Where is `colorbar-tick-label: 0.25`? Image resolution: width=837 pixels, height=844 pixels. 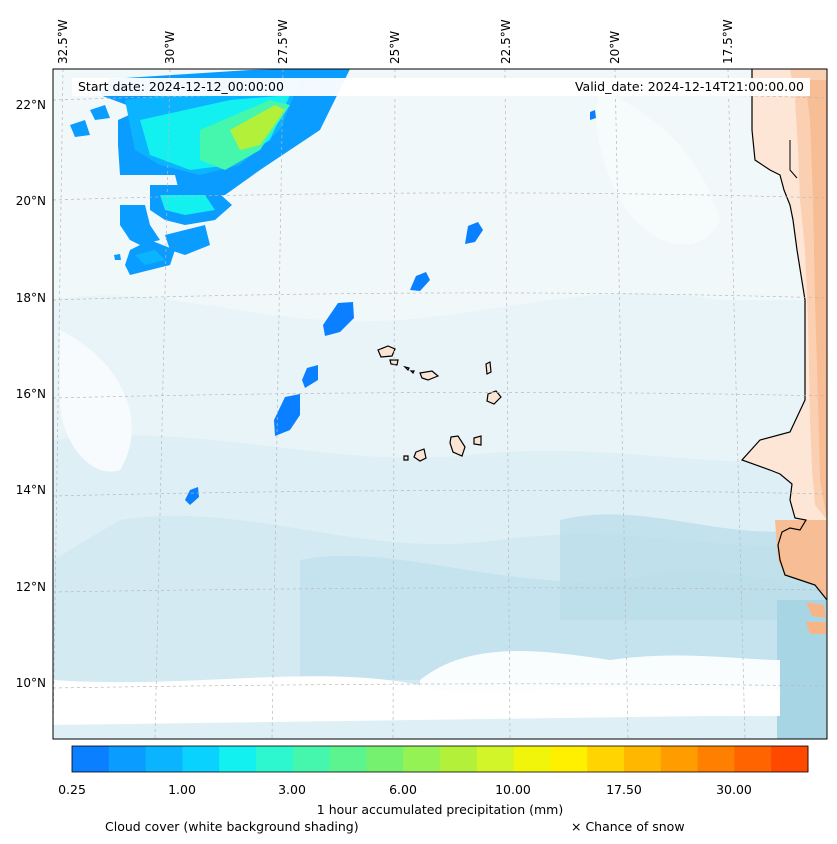 colorbar-tick-label: 0.25 is located at coordinates (72, 789).